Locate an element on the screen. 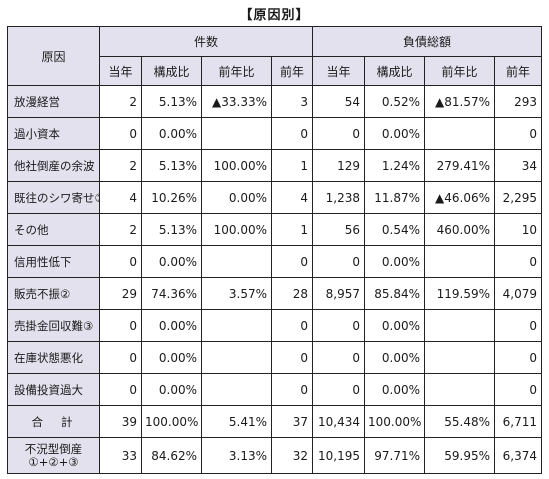 This screenshot has width=549, height=479. cell-count-yoy: 5.41% is located at coordinates (236, 421).